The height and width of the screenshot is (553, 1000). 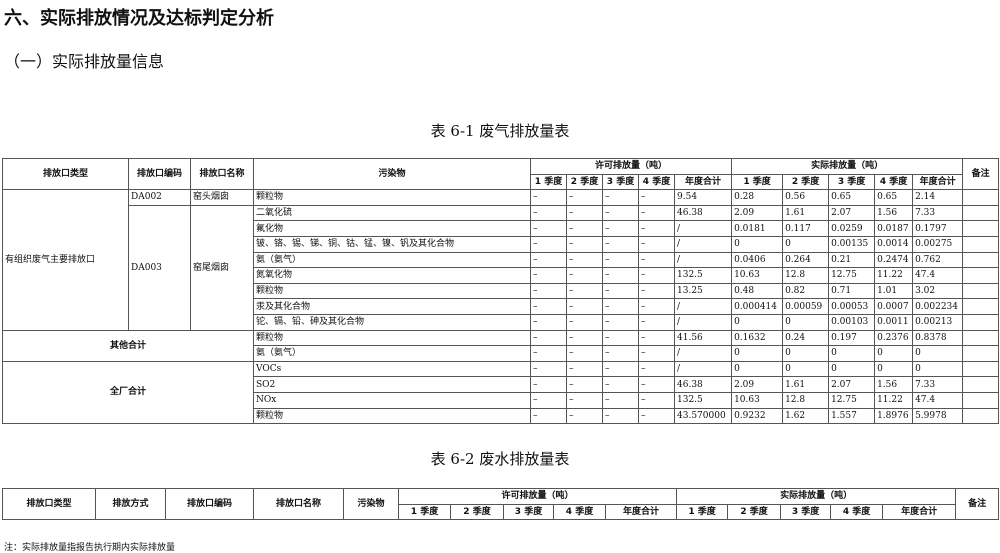 I want to click on header-pollutant: 污染物, so click(x=371, y=504).